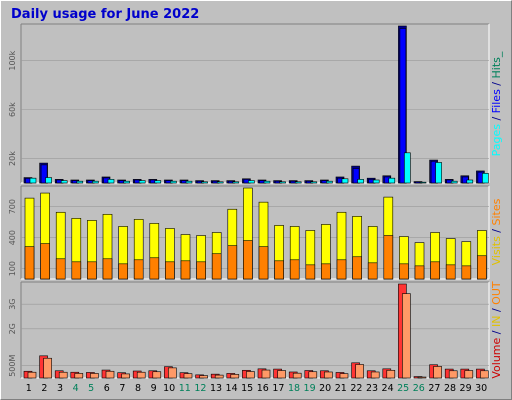 This screenshot has width=512, height=400. What do you see at coordinates (200, 388) in the screenshot?
I see `x-tick-label-12: 12` at bounding box center [200, 388].